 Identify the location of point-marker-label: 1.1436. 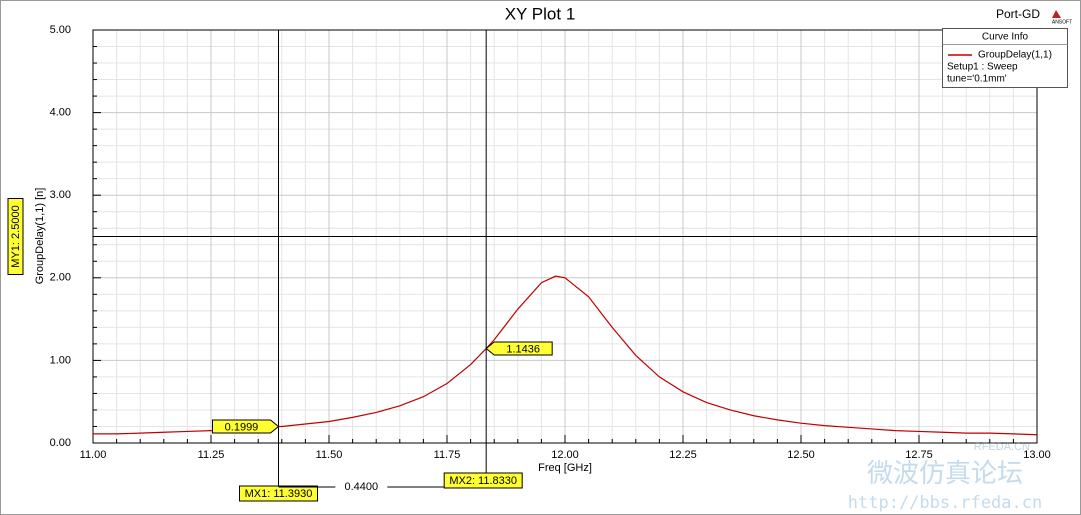
(523, 349).